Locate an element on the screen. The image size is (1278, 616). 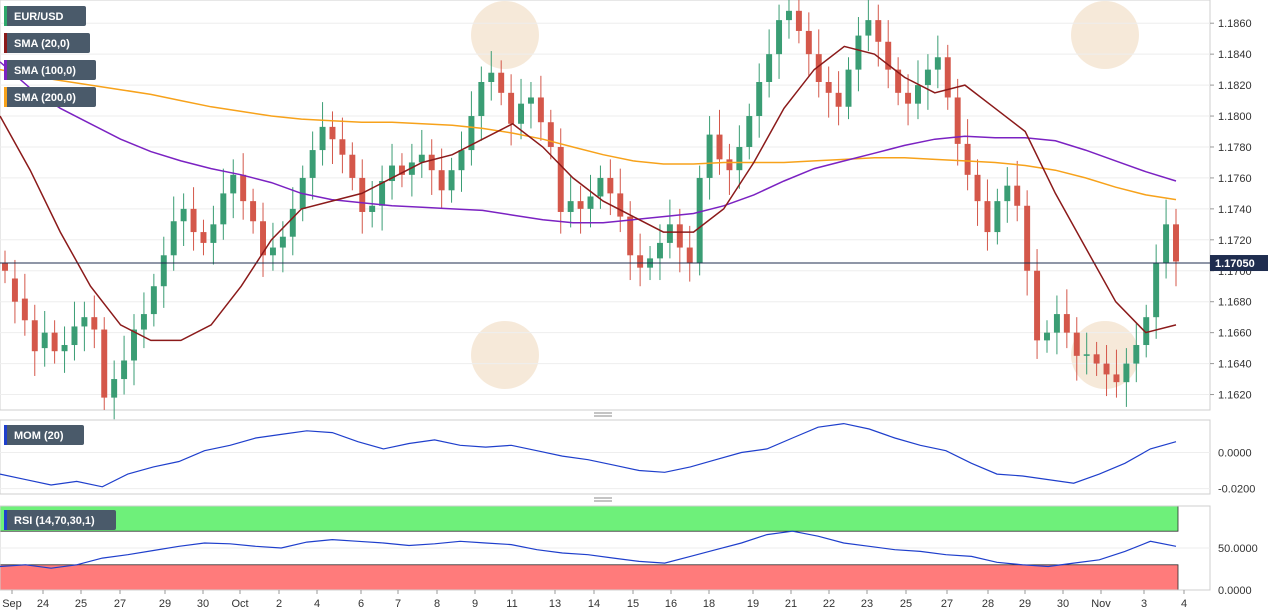
legend-sma20-label: SMA (20,0) is located at coordinates (42, 44).